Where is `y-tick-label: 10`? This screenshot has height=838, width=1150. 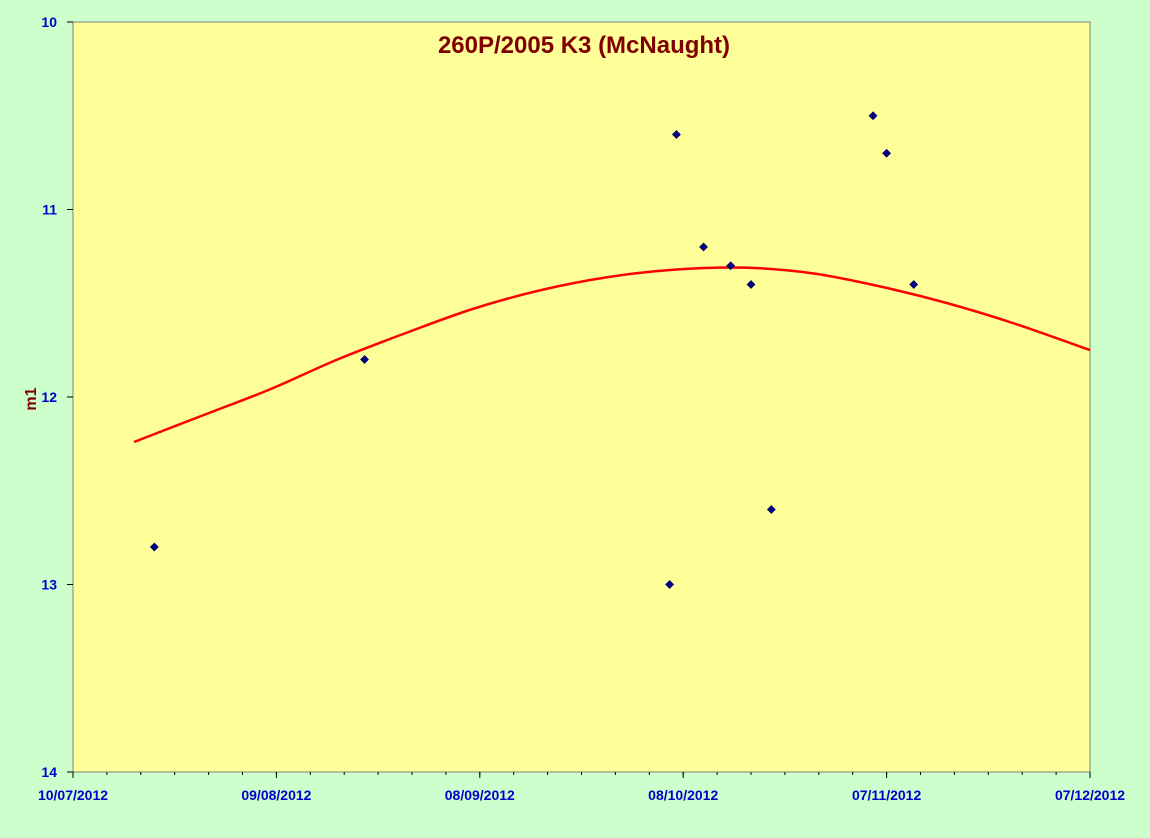 y-tick-label: 10 is located at coordinates (49, 22).